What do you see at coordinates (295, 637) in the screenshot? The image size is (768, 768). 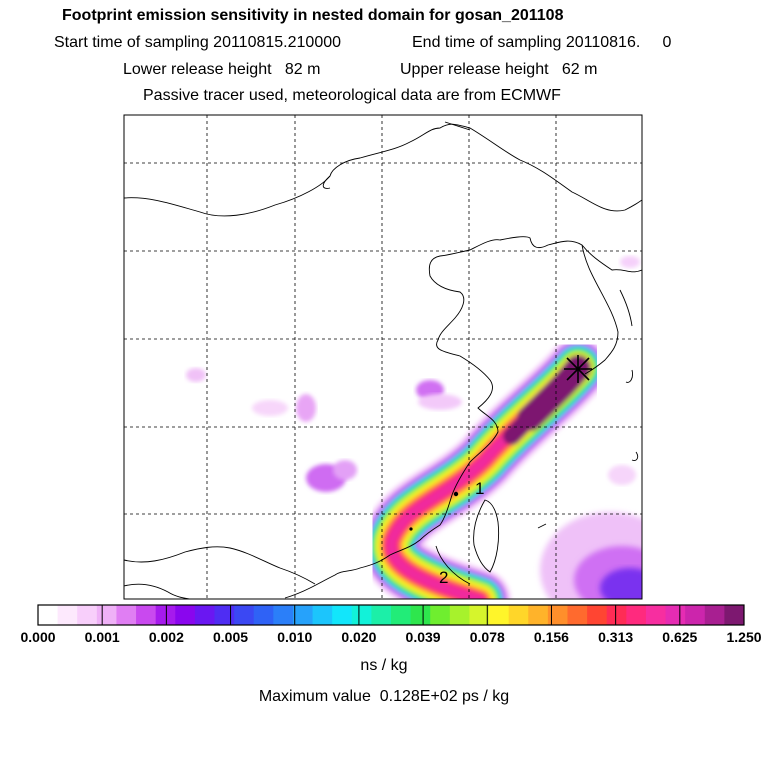 I see `color-bar-tick-label: 0.010` at bounding box center [295, 637].